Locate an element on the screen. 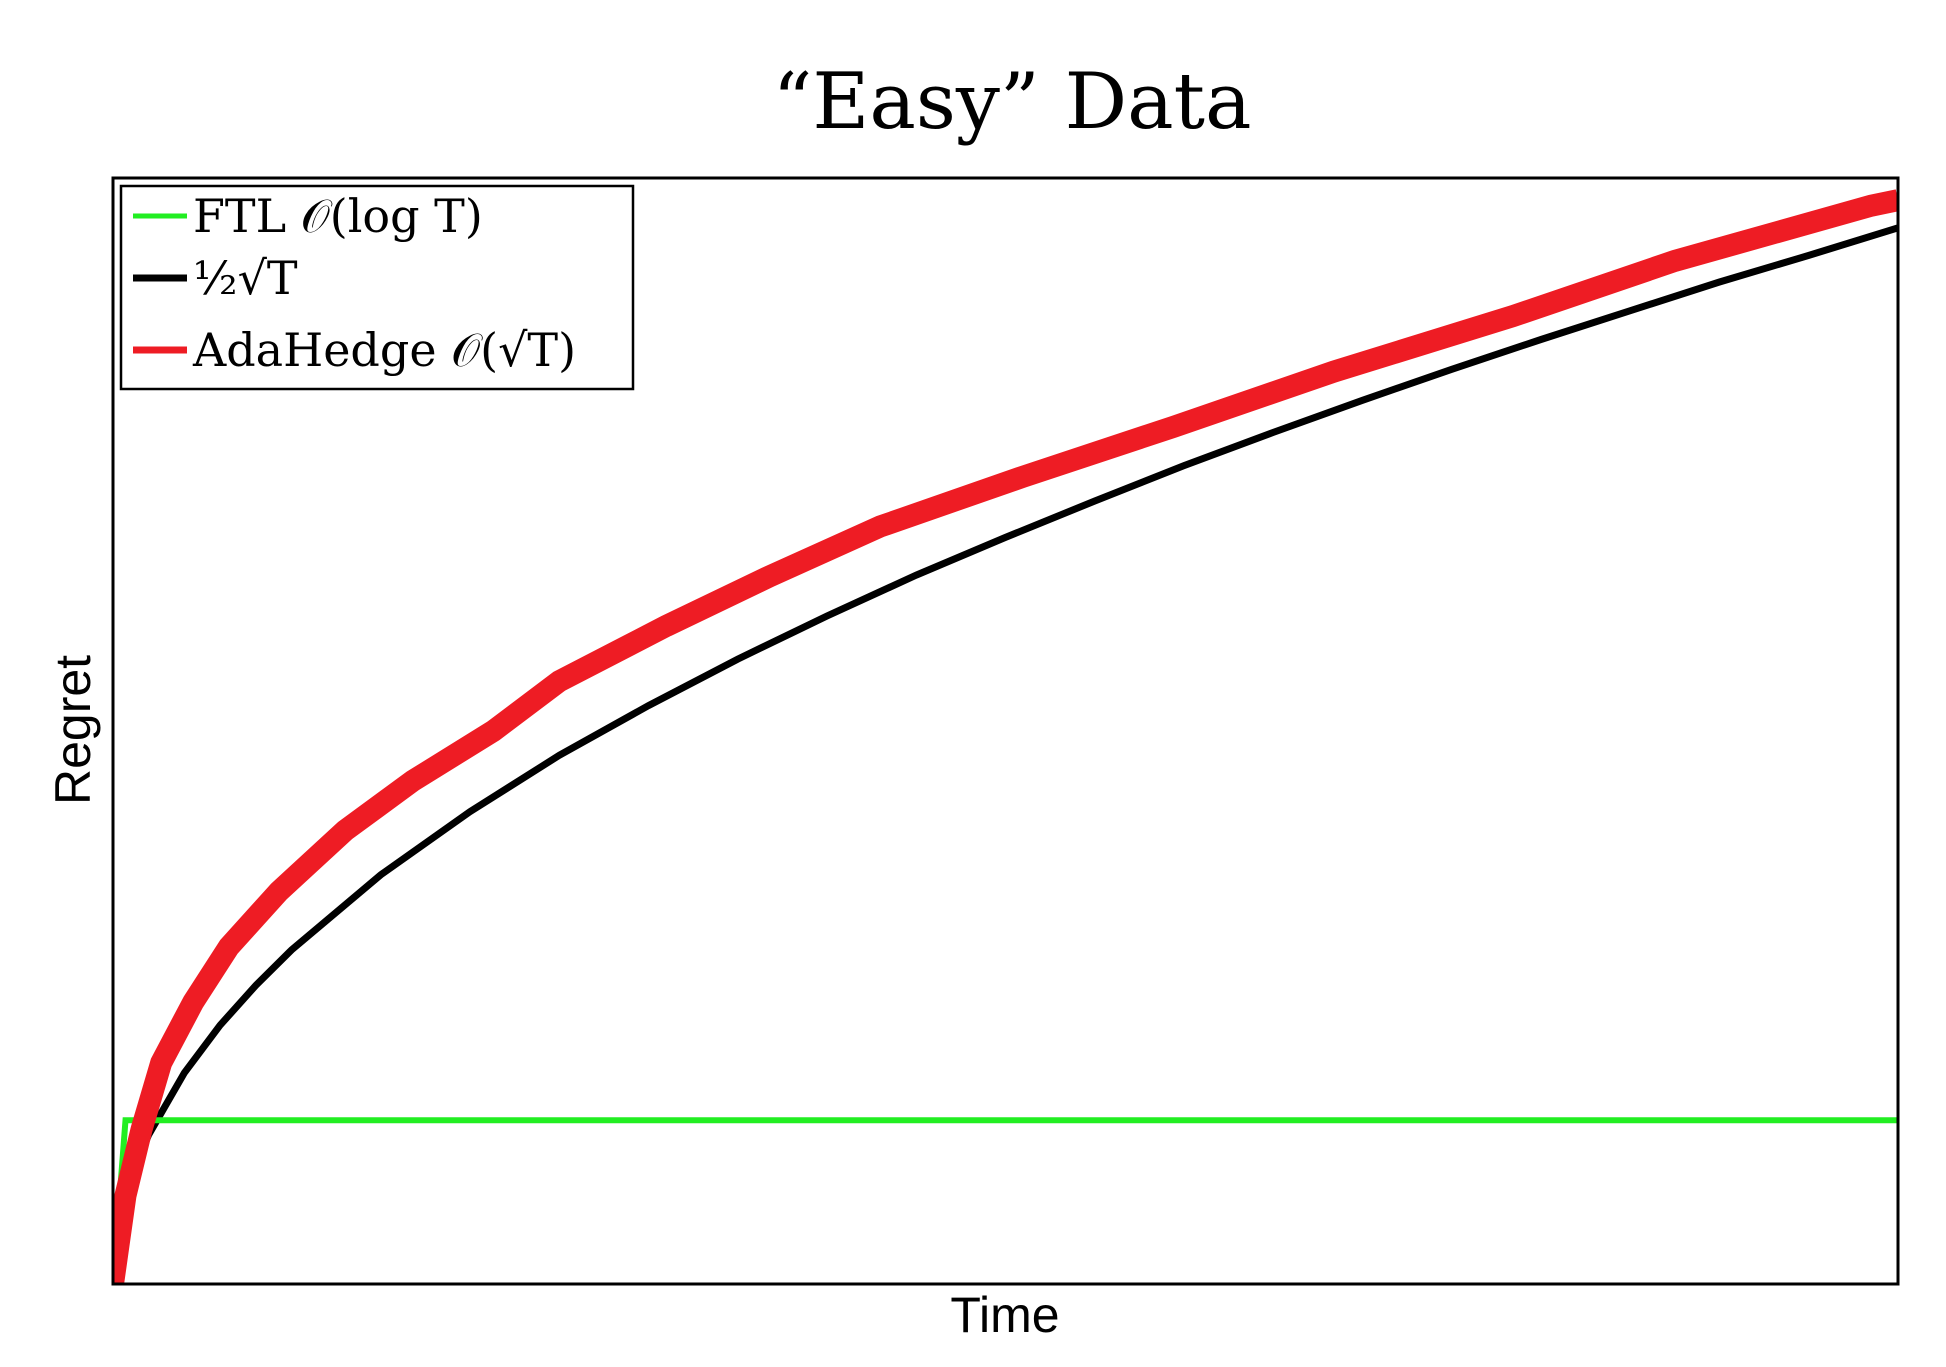  chart-title: “Easy” Data is located at coordinates (1012, 102).